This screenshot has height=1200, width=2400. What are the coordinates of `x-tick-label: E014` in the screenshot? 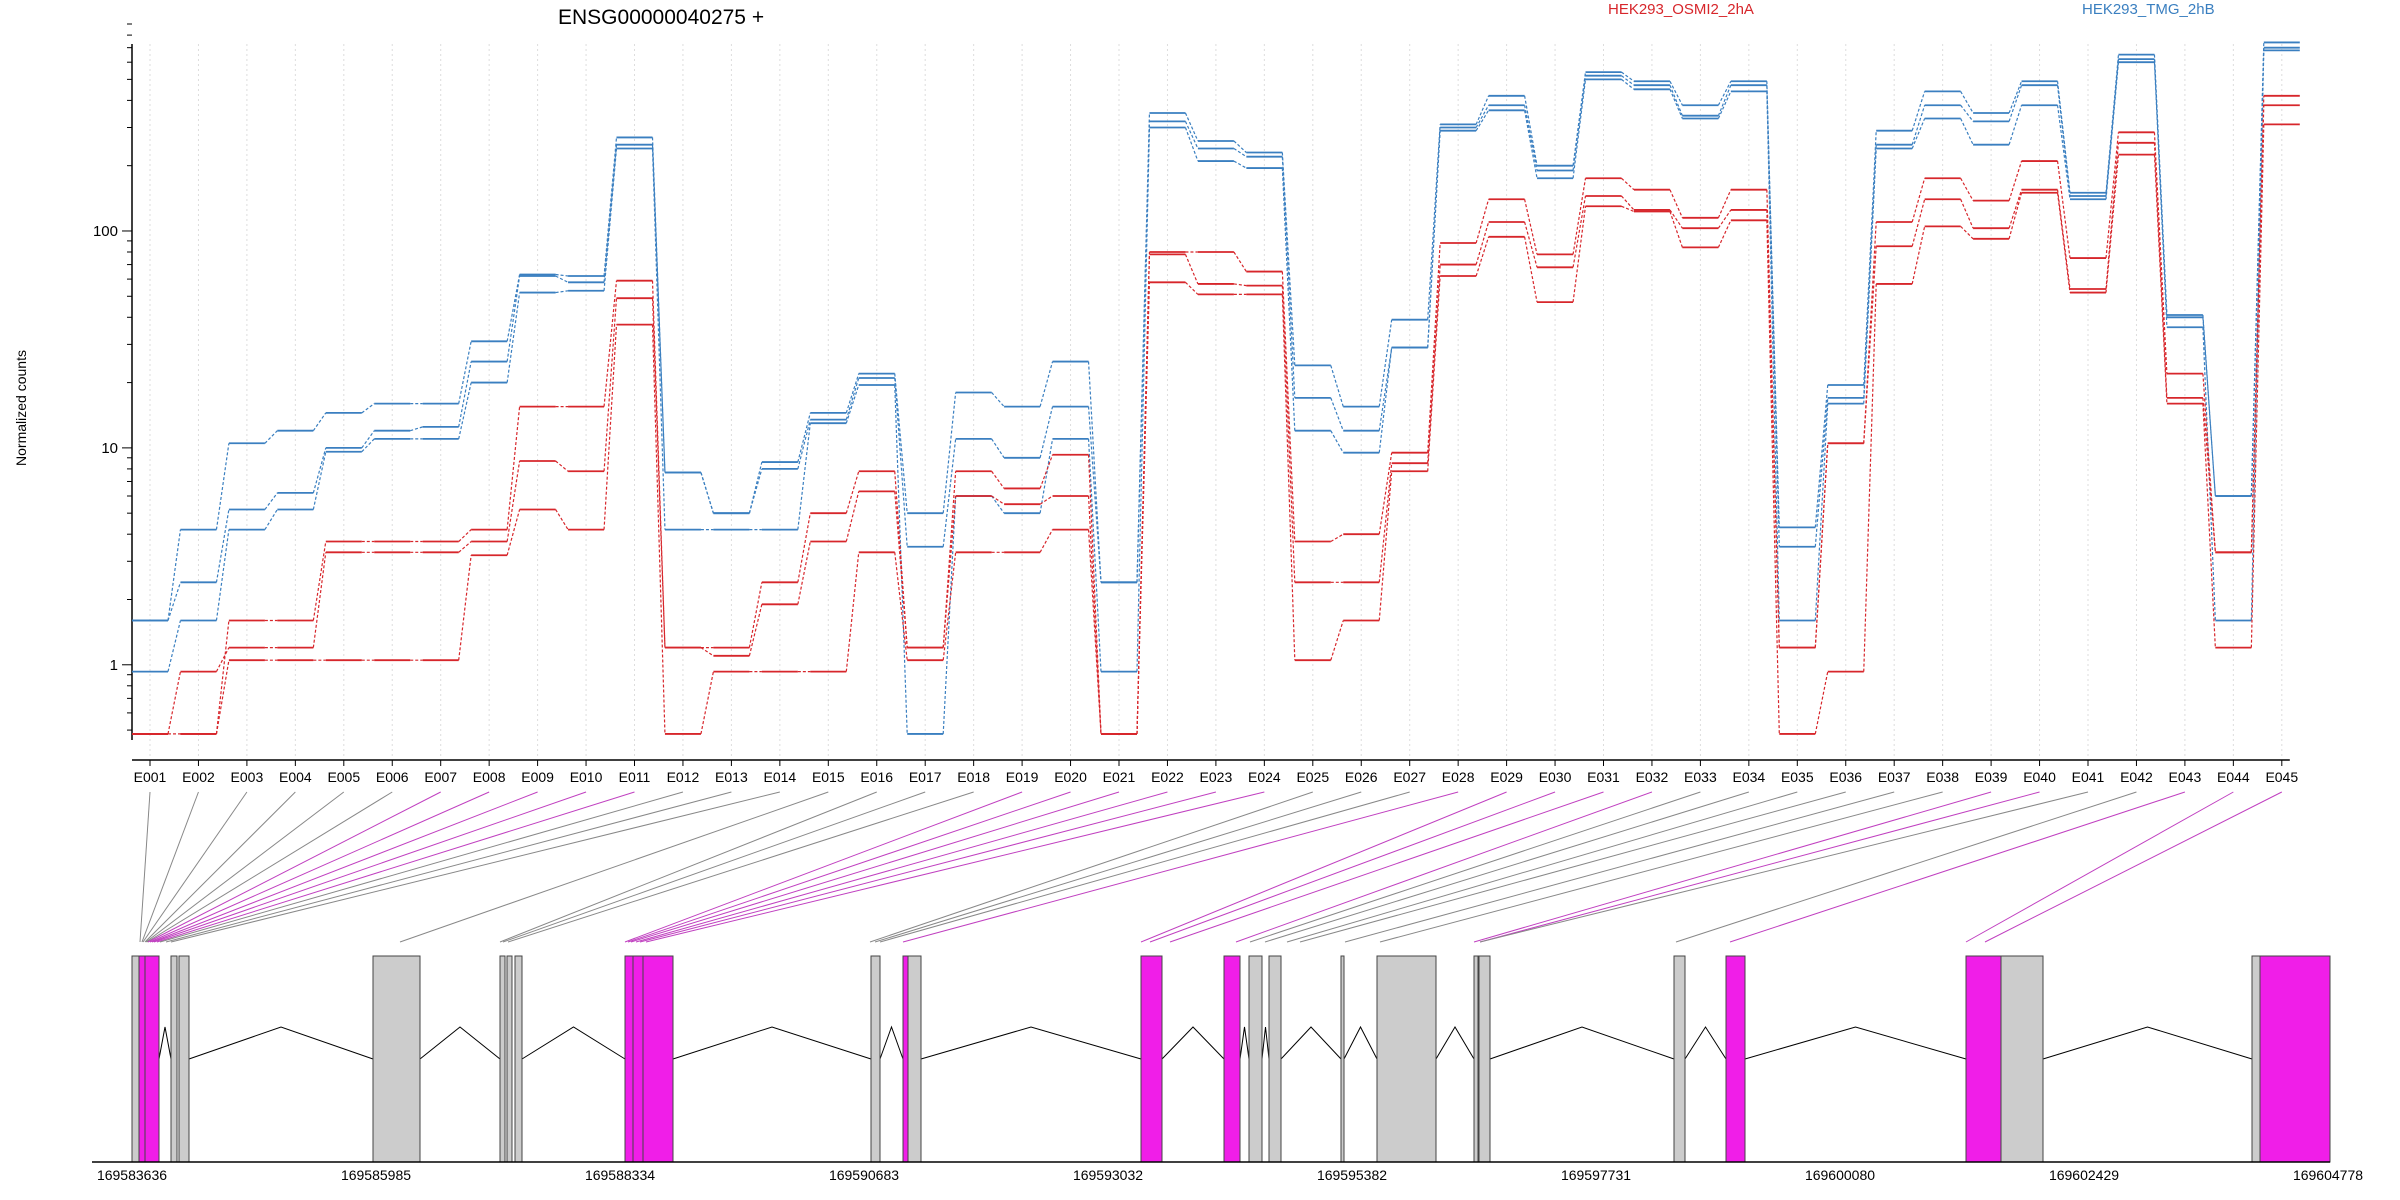 It's located at (779, 777).